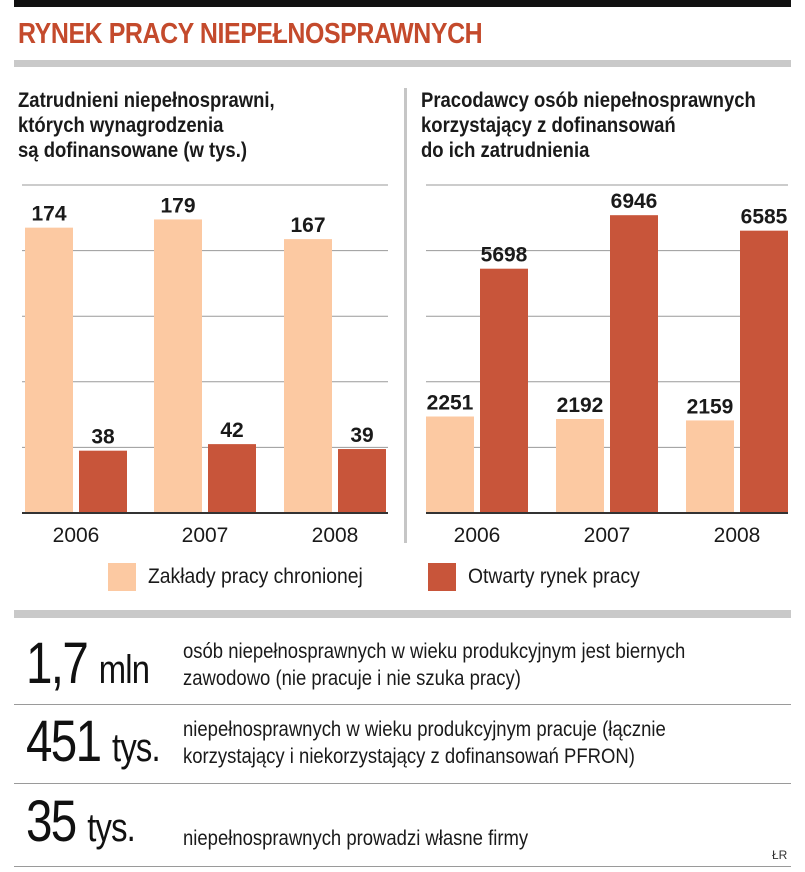 The height and width of the screenshot is (872, 805). I want to click on stat-description: niepełnosprawnych prowadzi własne firmy, so click(355, 838).